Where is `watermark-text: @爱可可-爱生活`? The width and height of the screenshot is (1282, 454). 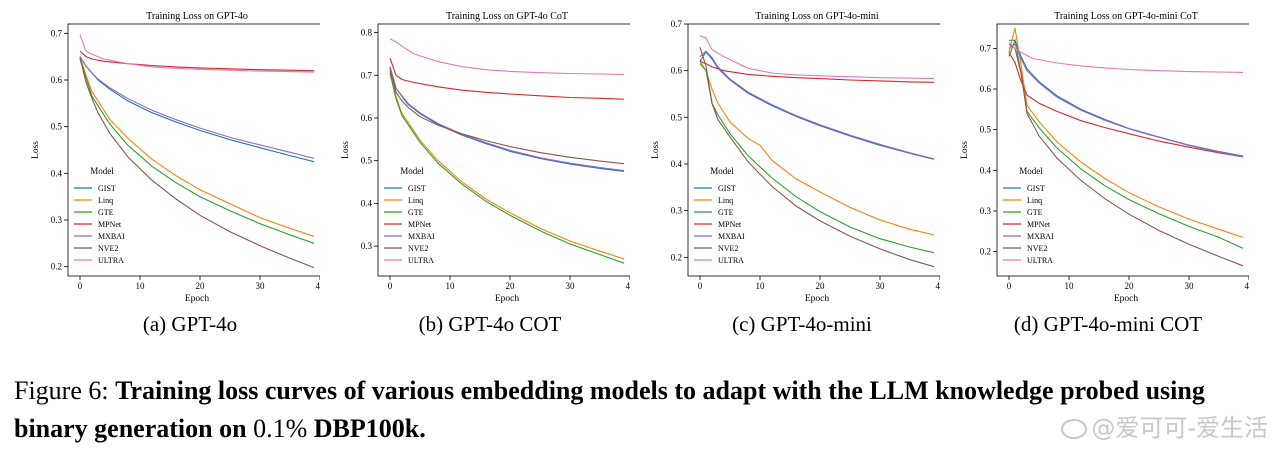
watermark-text: @爱可可-爱生活 is located at coordinates (1179, 428).